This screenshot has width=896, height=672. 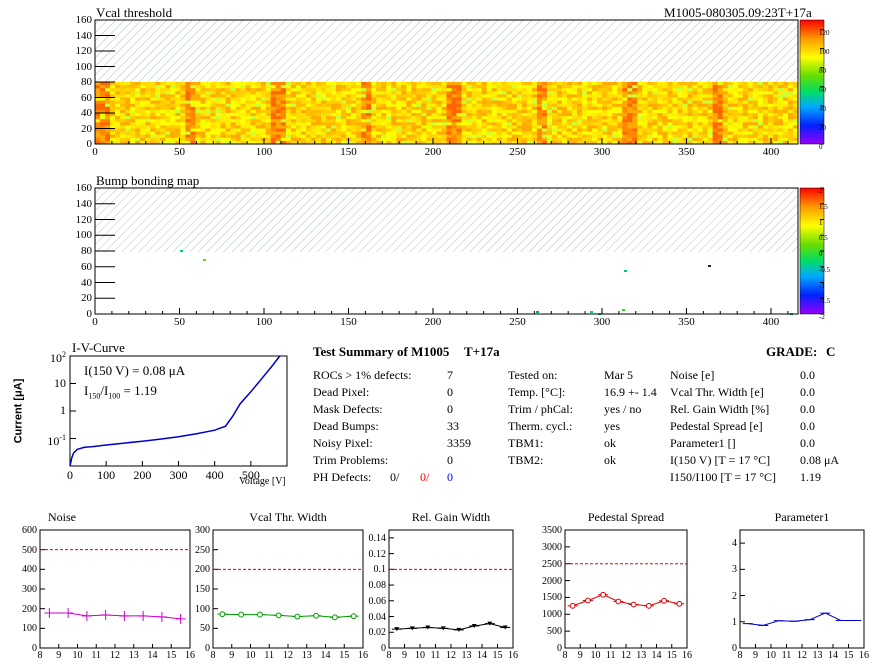 What do you see at coordinates (740, 655) in the screenshot?
I see `small-xtick-label: 8` at bounding box center [740, 655].